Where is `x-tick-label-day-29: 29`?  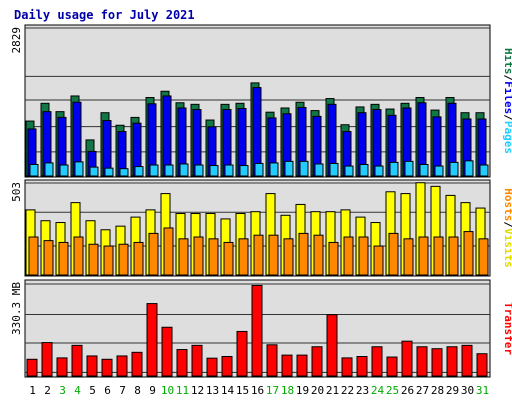
x-tick-label-day-29: 29 is located at coordinates (452, 390).